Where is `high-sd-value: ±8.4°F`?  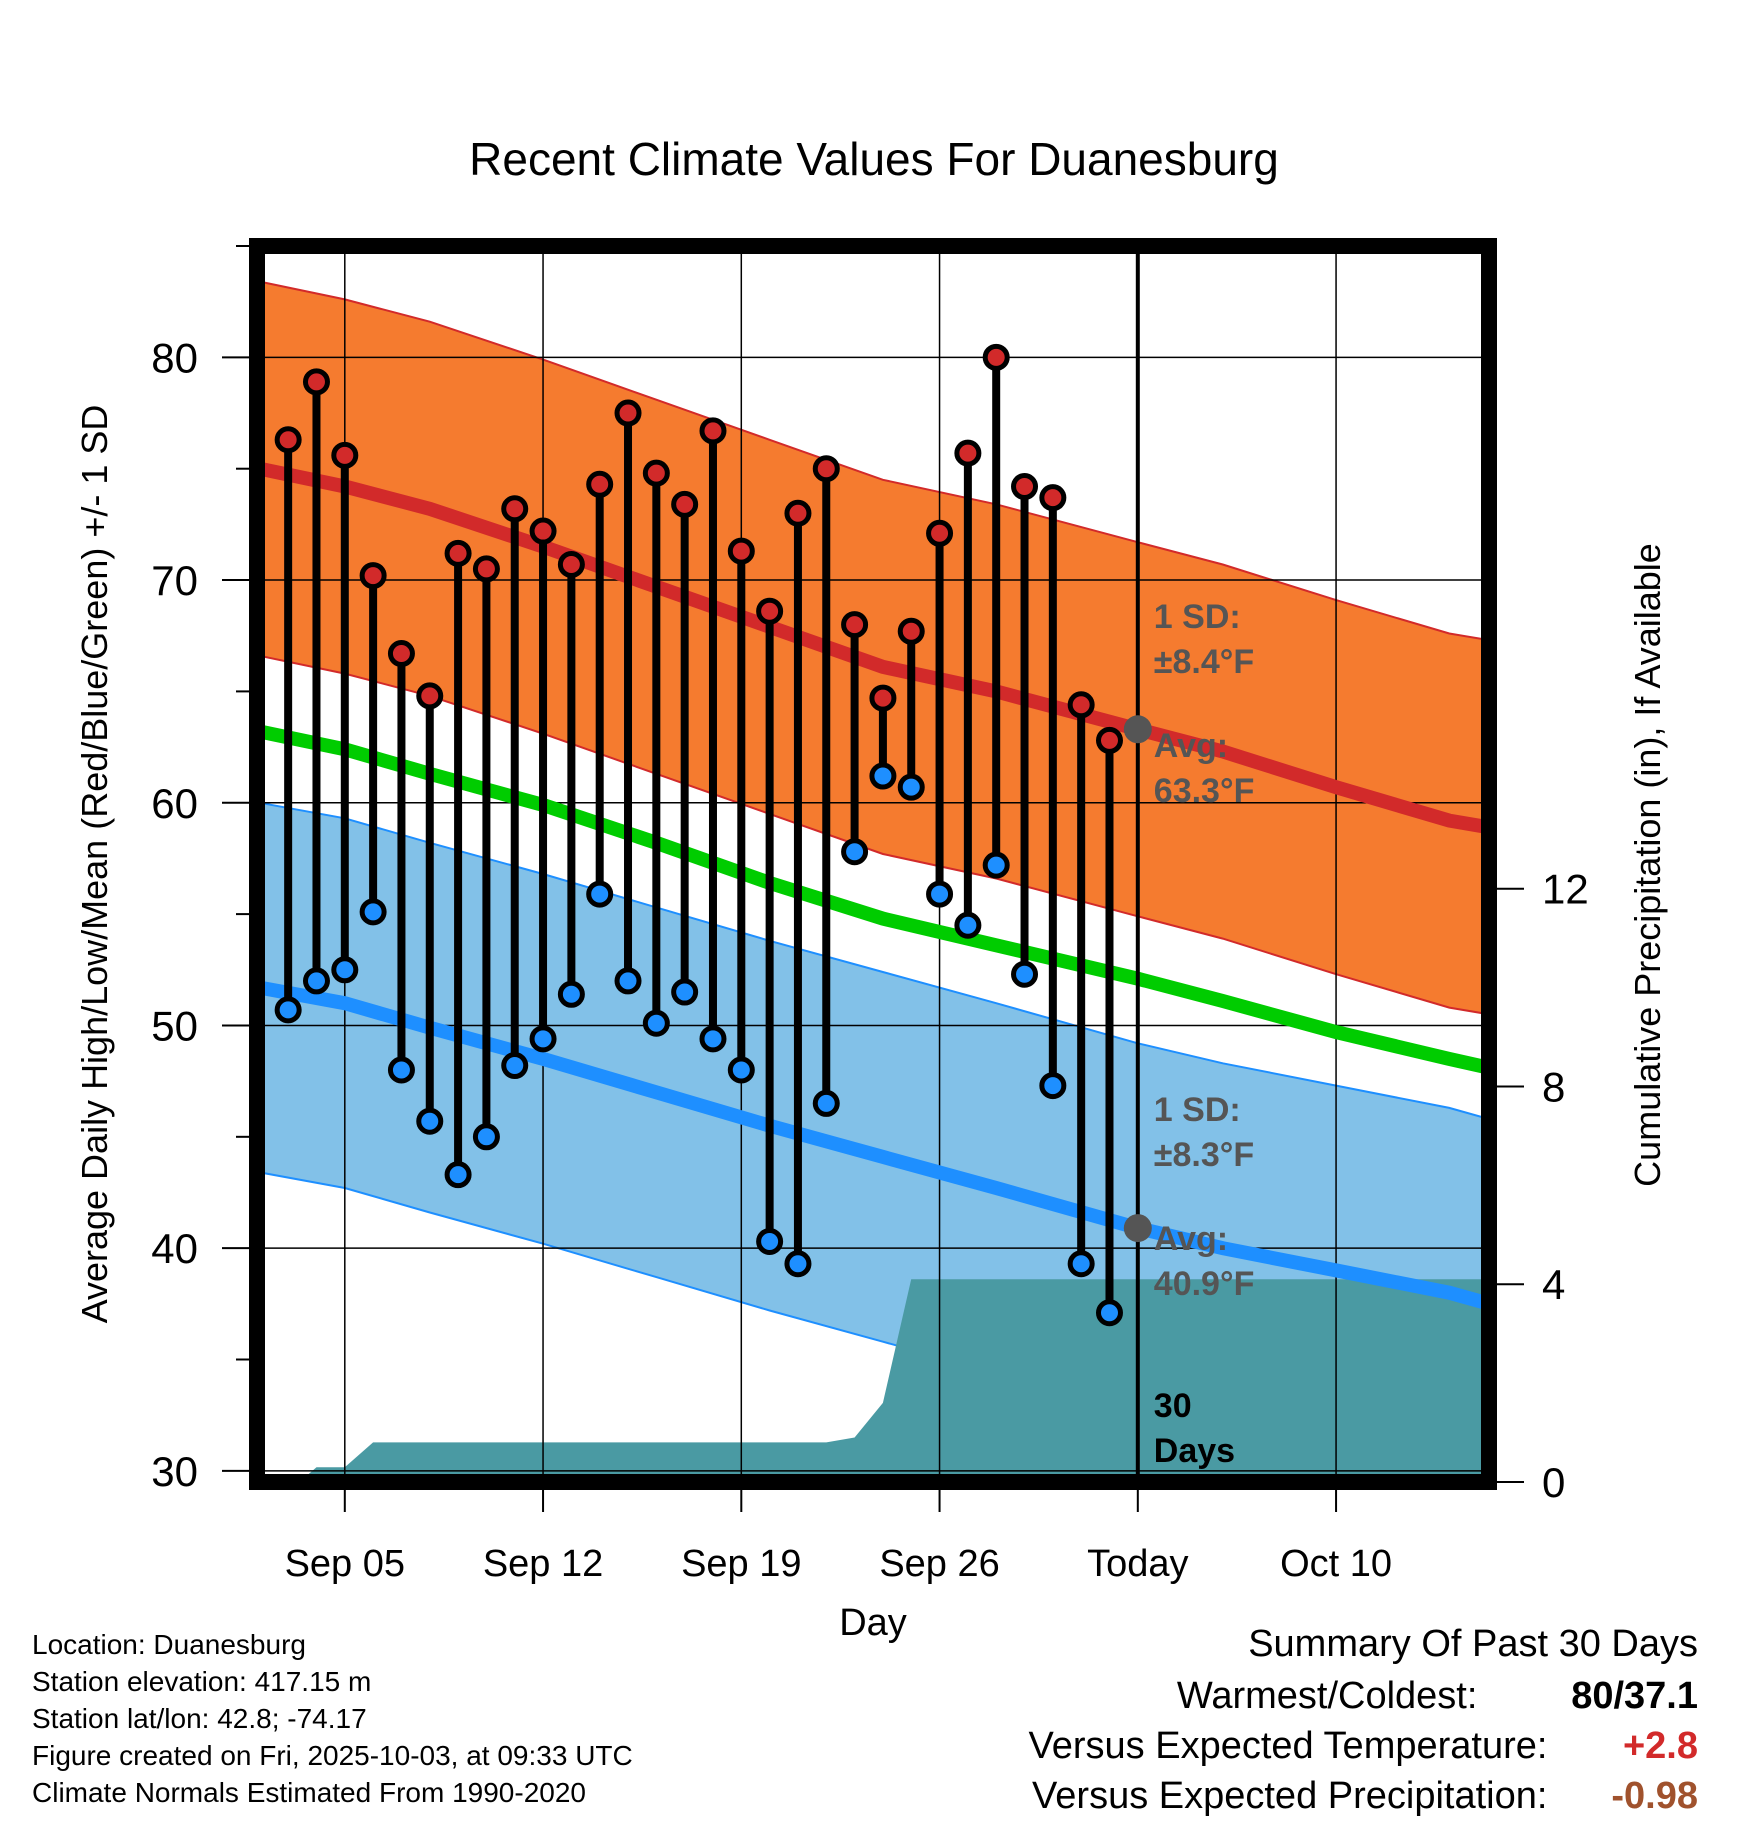
high-sd-value: ±8.4°F is located at coordinates (1204, 662).